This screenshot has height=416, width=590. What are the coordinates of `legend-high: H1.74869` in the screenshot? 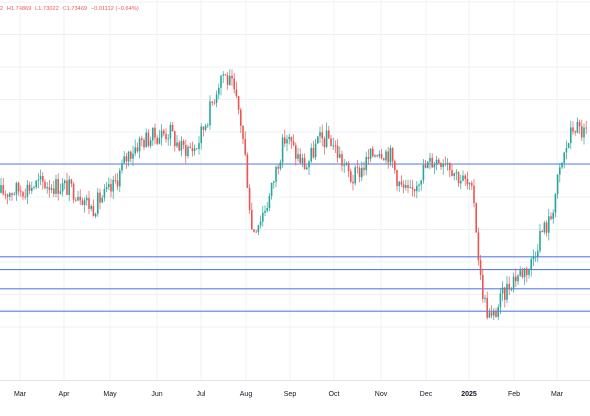 It's located at (19, 9).